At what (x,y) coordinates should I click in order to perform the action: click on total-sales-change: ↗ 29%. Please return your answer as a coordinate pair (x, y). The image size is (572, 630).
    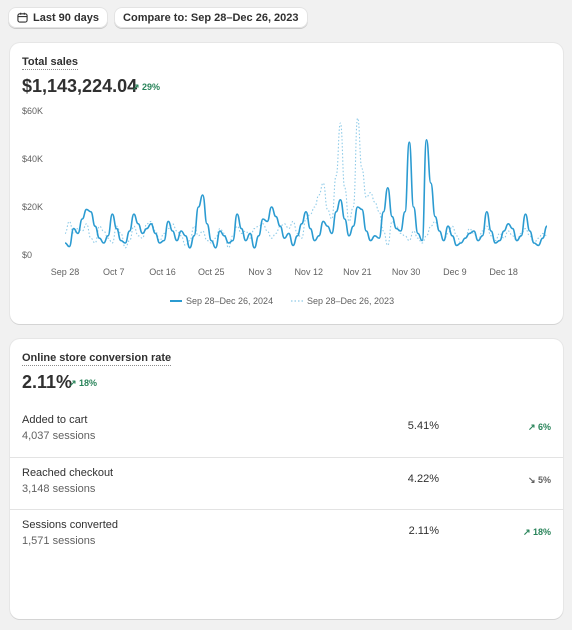
    Looking at the image, I should click on (146, 87).